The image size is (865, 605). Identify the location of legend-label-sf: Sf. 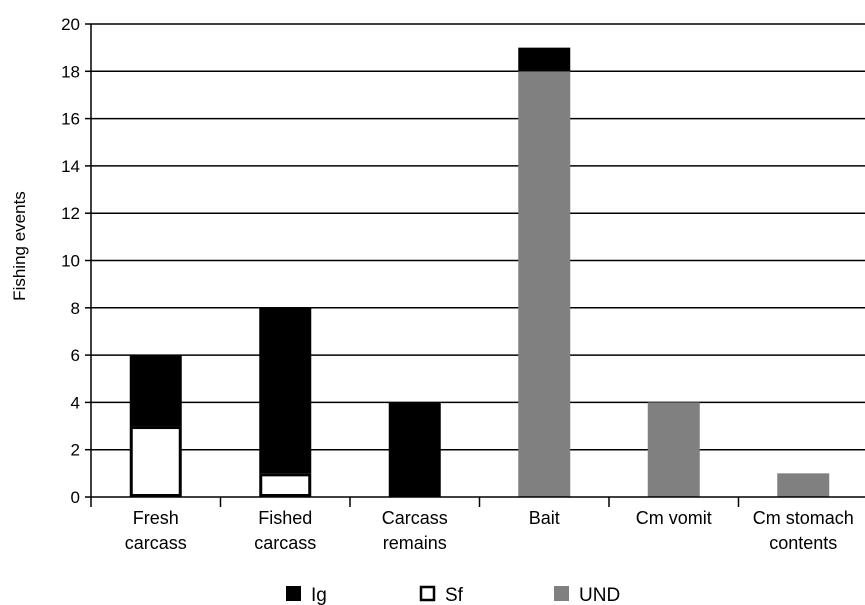
(454, 595).